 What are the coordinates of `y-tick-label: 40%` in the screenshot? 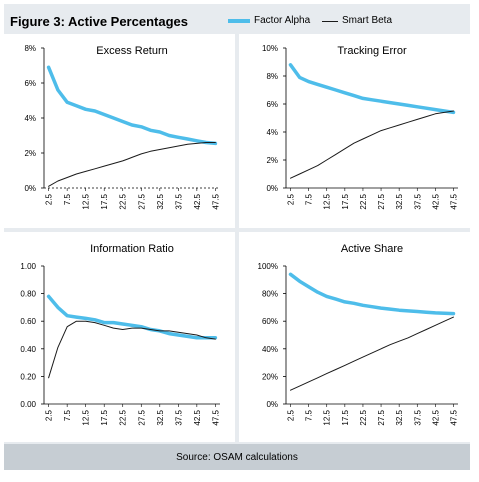 It's located at (270, 349).